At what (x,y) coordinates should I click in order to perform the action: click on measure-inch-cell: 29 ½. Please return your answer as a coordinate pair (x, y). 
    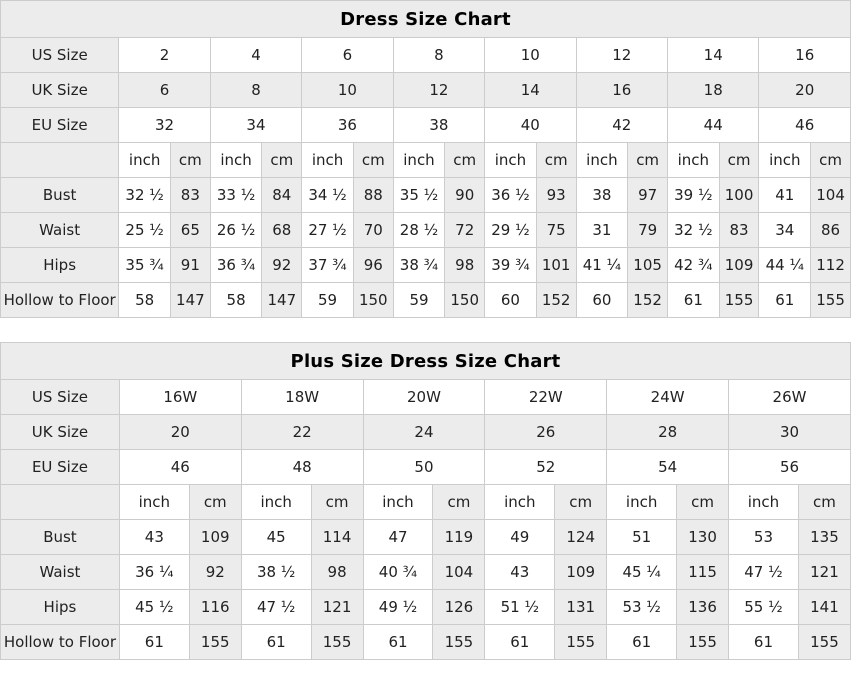
    Looking at the image, I should click on (510, 230).